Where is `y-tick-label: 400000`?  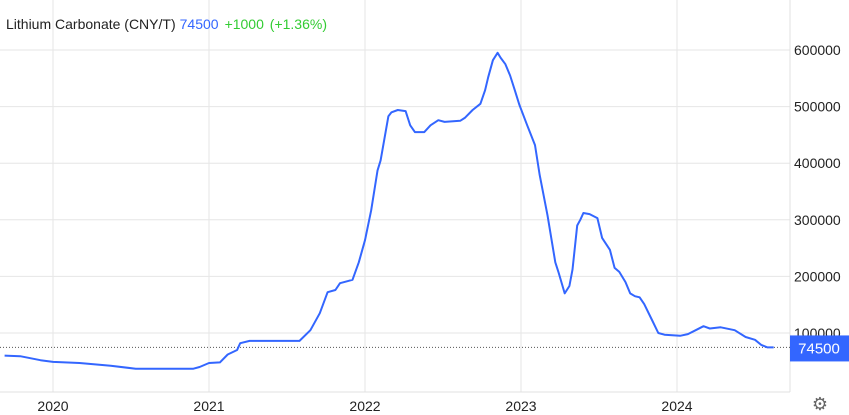 y-tick-label: 400000 is located at coordinates (817, 163).